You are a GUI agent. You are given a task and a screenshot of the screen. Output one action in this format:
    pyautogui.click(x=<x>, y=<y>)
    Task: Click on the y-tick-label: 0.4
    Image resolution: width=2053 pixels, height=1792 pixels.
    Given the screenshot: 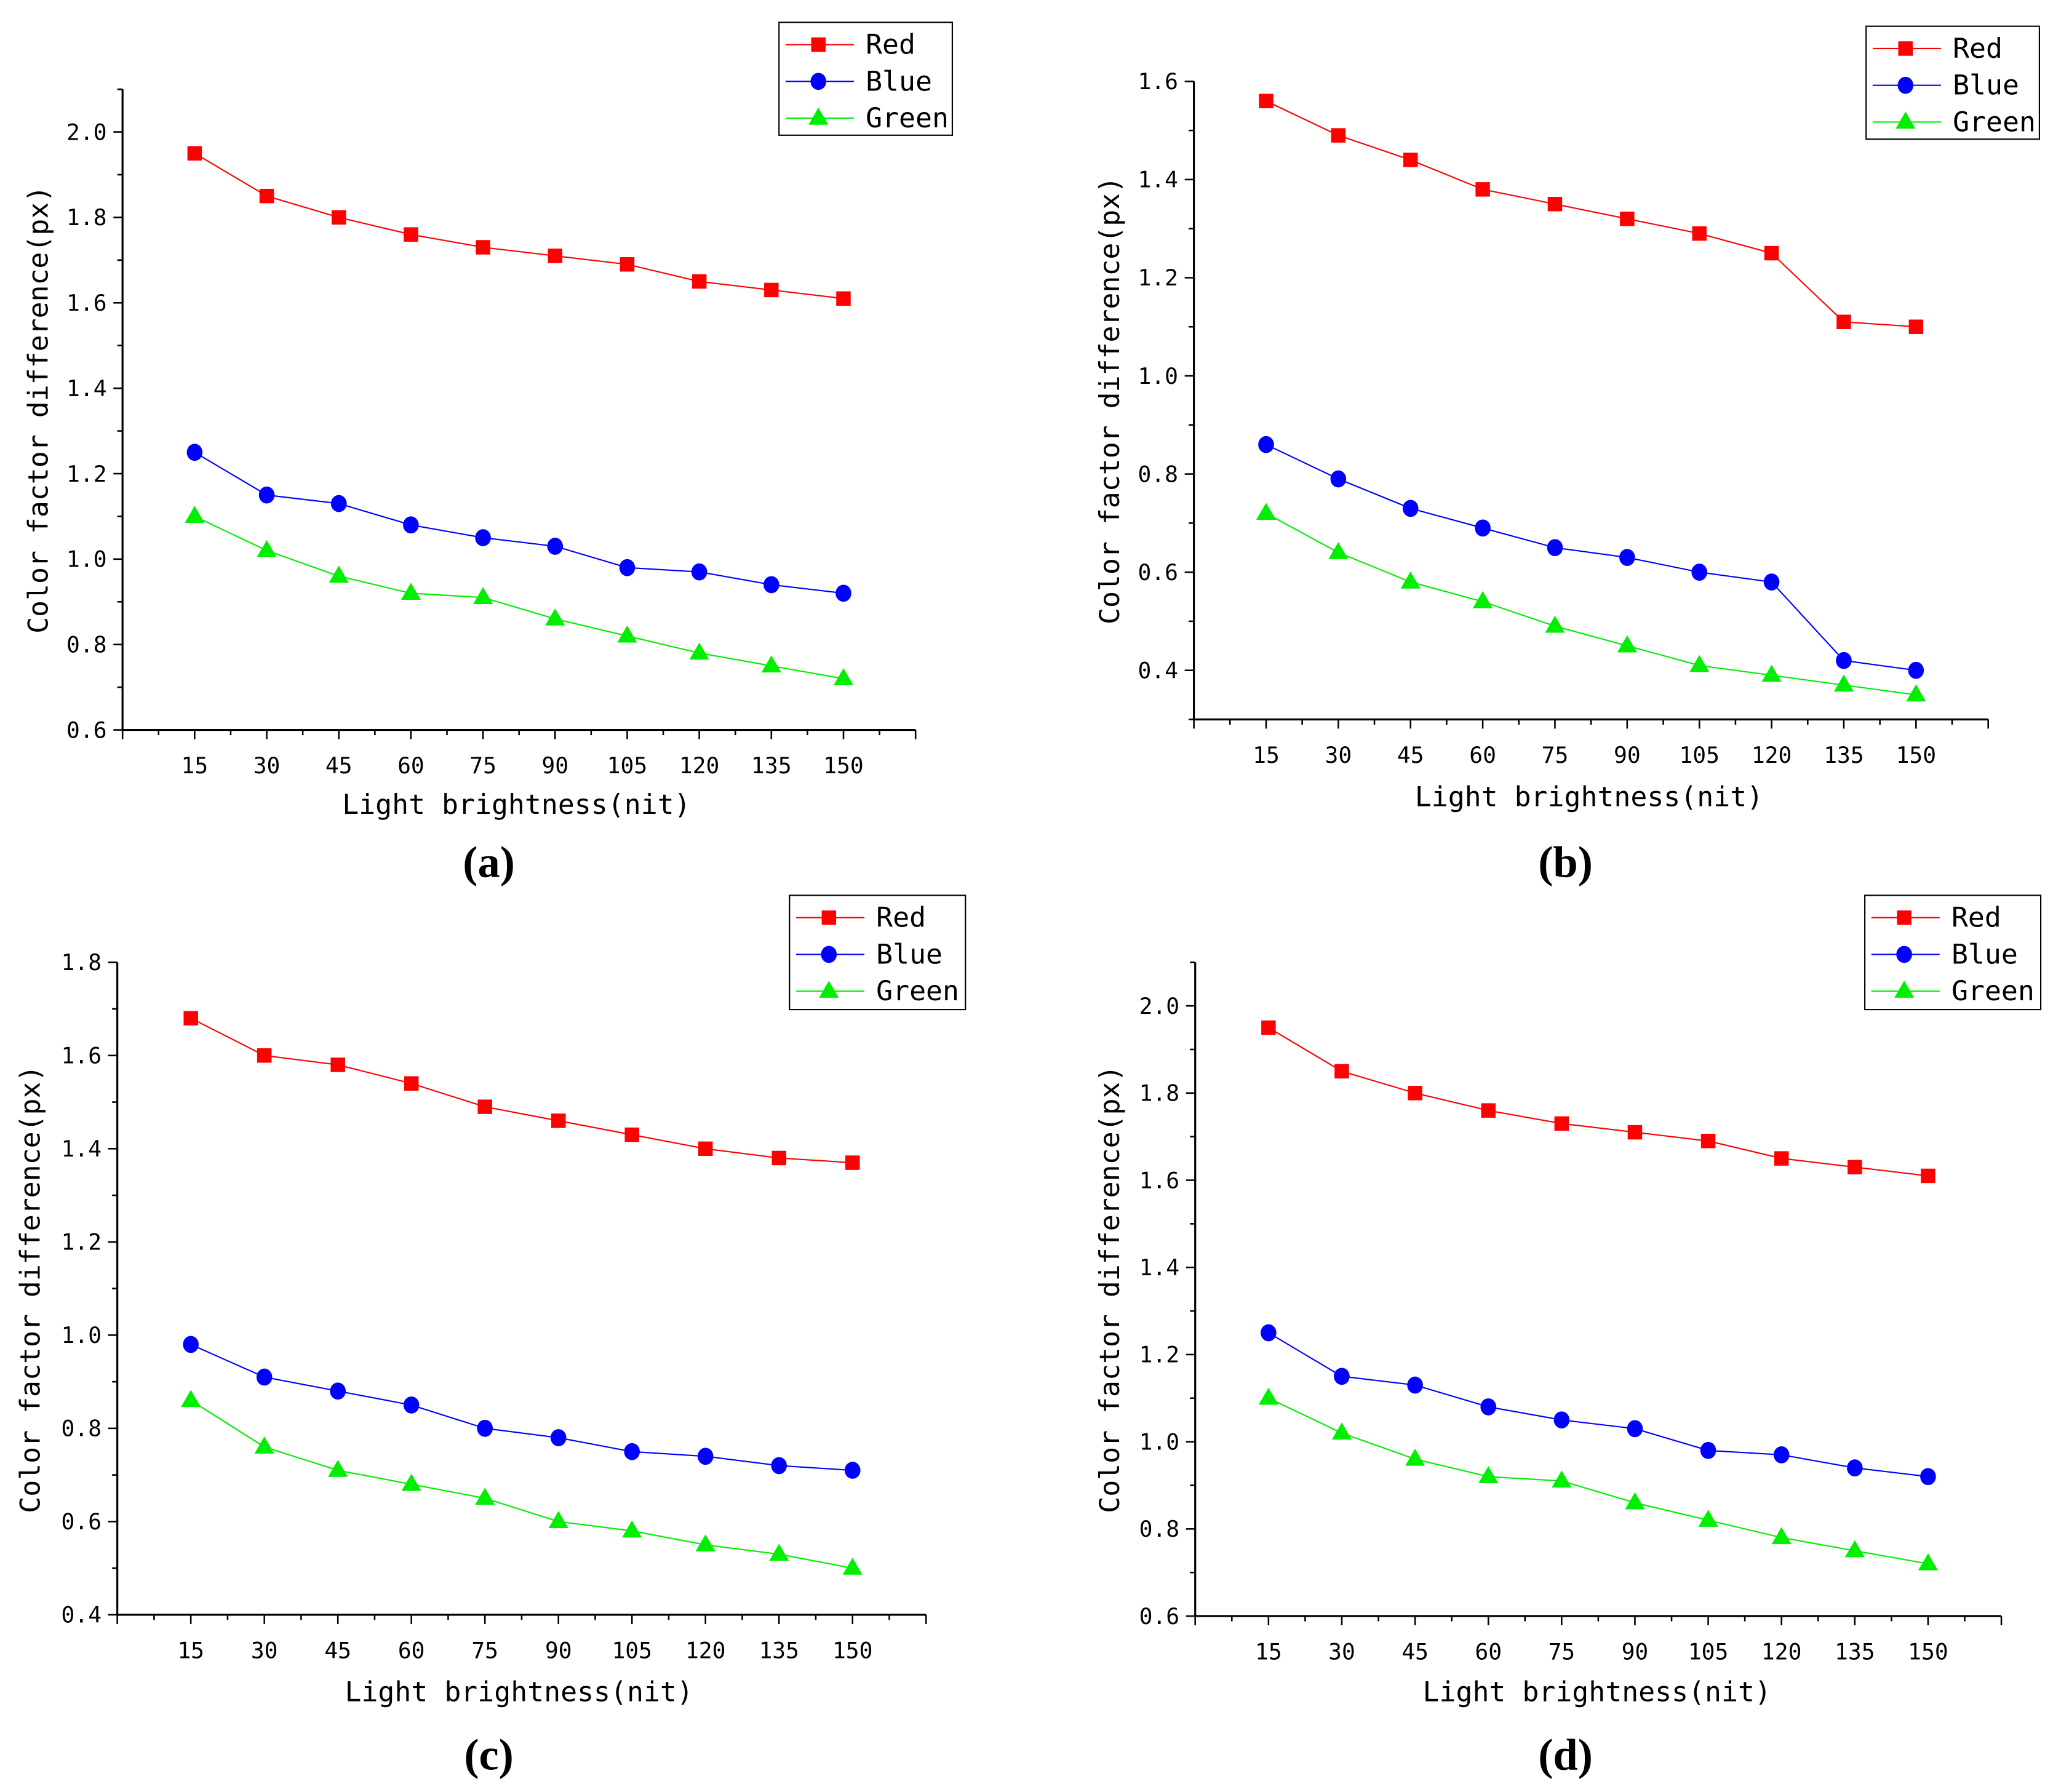 What is the action you would take?
    pyautogui.click(x=82, y=1615)
    